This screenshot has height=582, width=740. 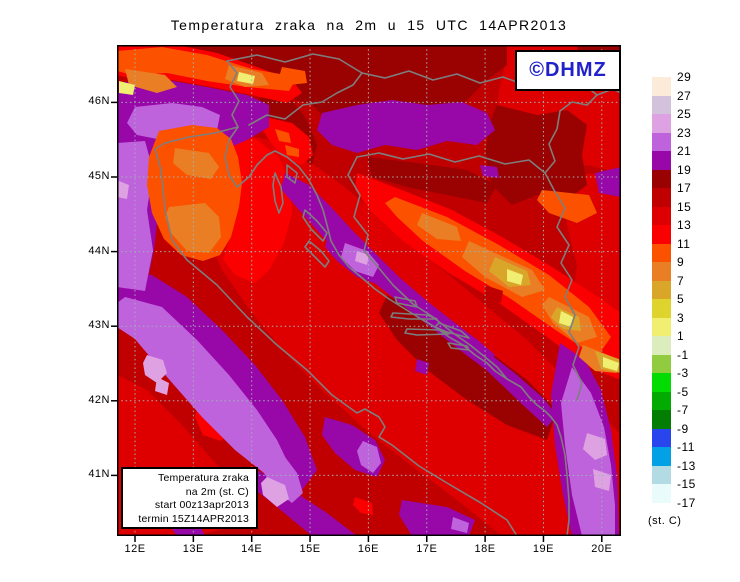 I want to click on lat-label-46N: 46N, so click(x=99, y=101).